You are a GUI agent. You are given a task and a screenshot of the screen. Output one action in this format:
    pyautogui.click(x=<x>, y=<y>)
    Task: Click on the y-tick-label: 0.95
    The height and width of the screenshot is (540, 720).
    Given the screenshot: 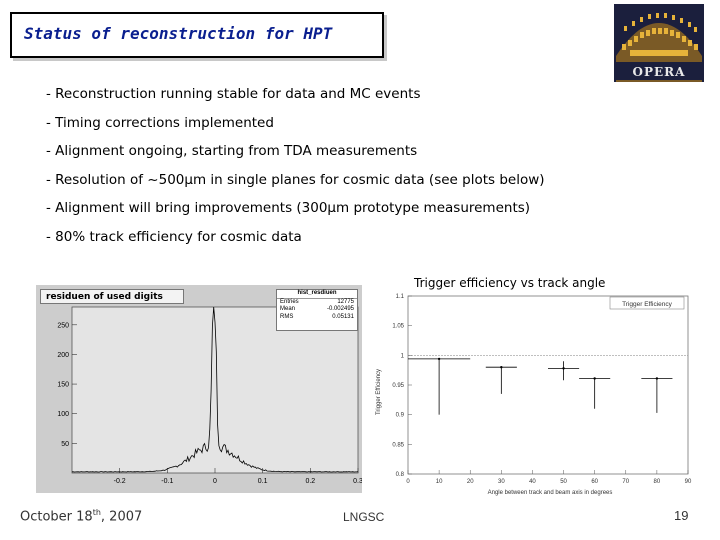 What is the action you would take?
    pyautogui.click(x=398, y=386)
    